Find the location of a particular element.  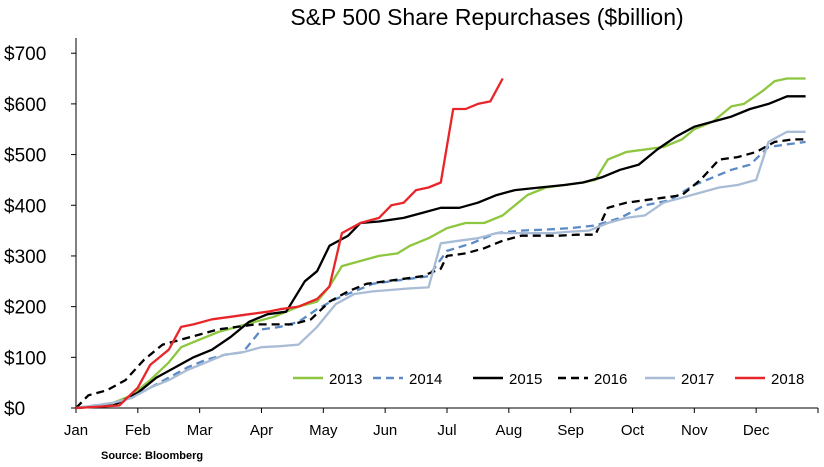

x-tick-label: Feb is located at coordinates (138, 430).